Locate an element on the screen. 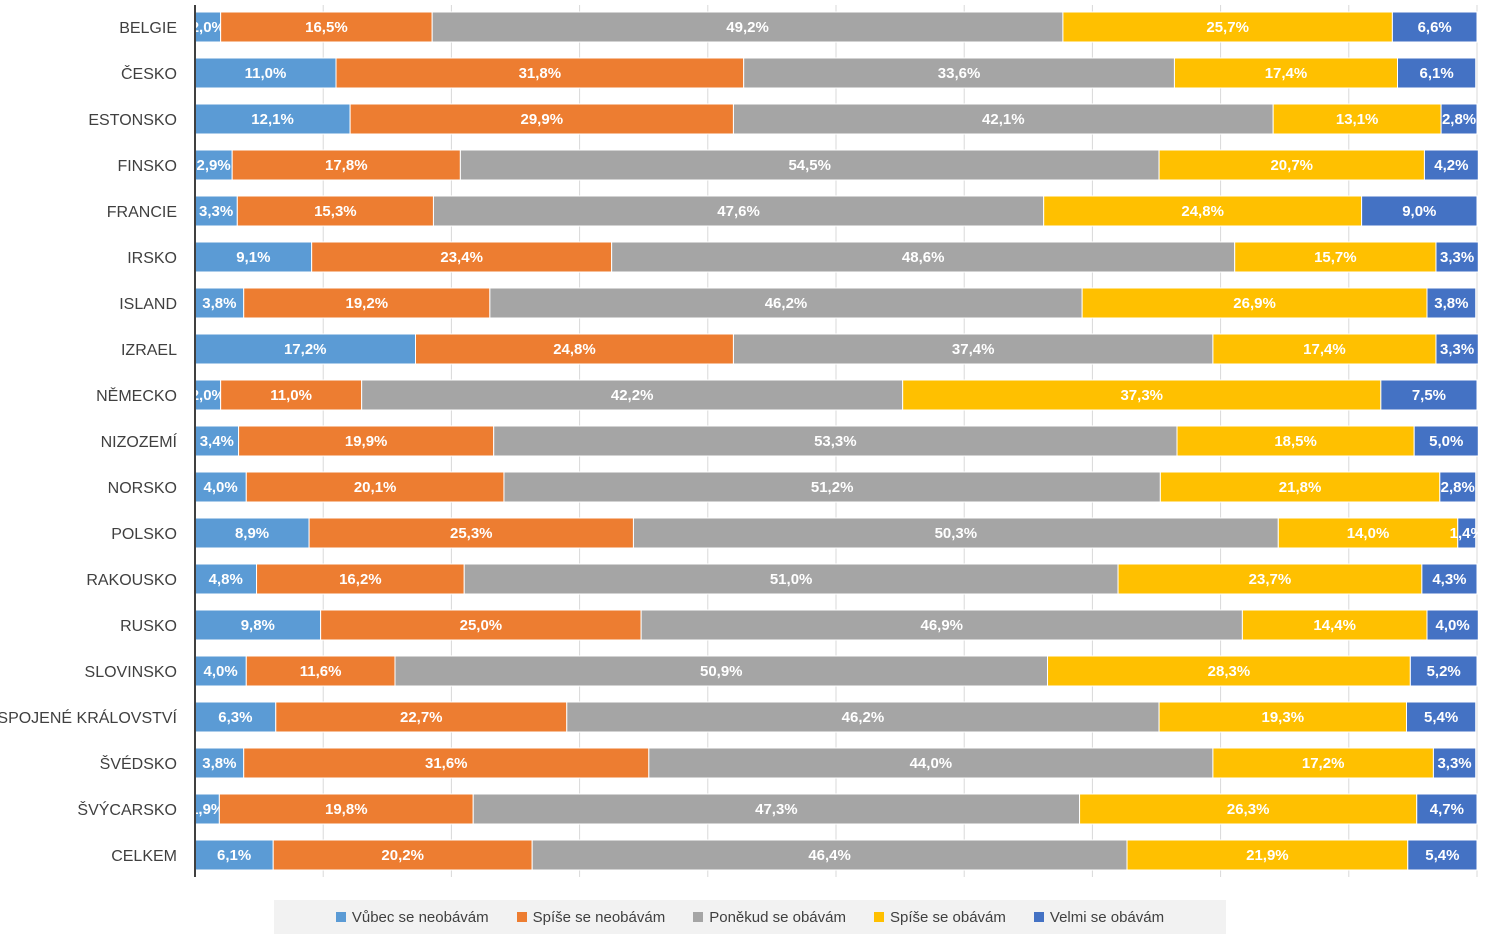 This screenshot has height=935, width=1500. data-label: 3,8% is located at coordinates (219, 763).